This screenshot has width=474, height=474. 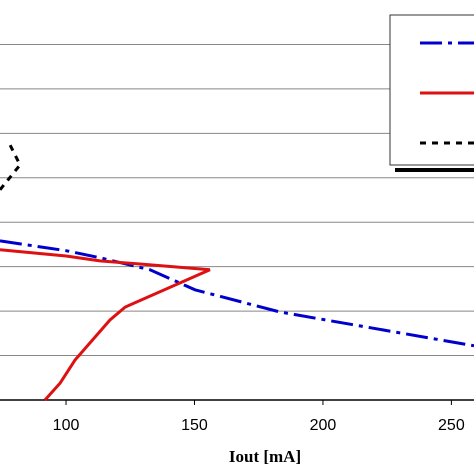 What do you see at coordinates (194, 425) in the screenshot?
I see `x-tick-label: 150` at bounding box center [194, 425].